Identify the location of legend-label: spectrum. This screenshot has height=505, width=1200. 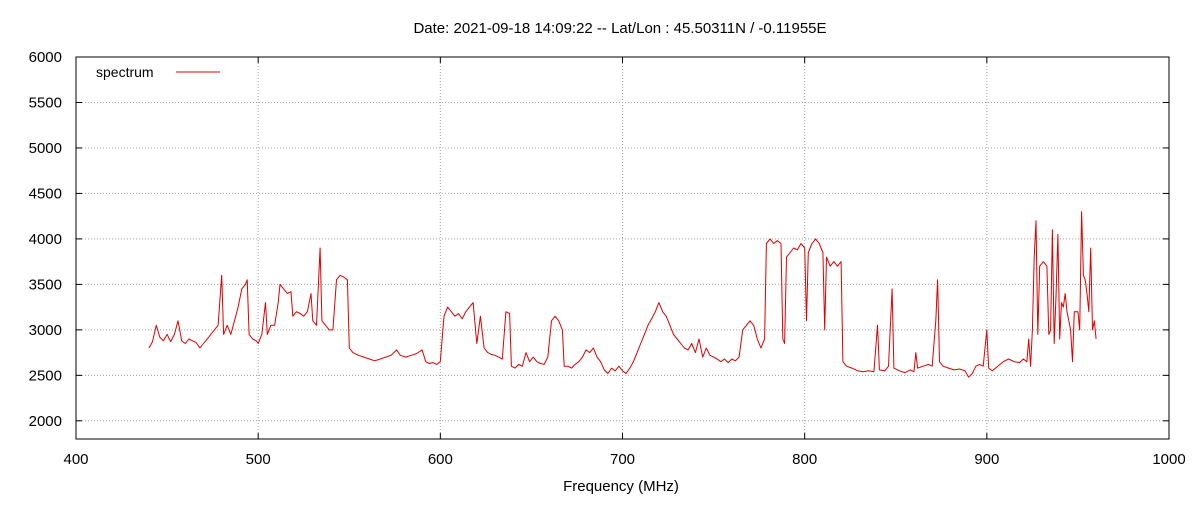
(125, 72).